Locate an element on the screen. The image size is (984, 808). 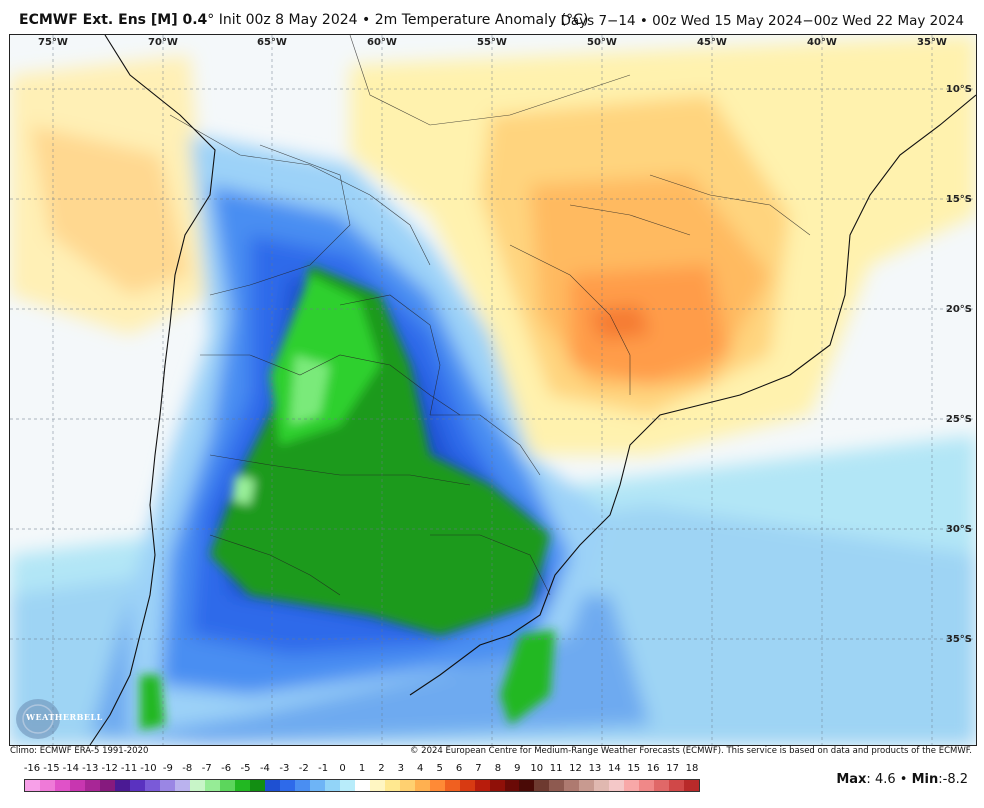
colorbar-tick-label: 8 is located at coordinates (498, 768).